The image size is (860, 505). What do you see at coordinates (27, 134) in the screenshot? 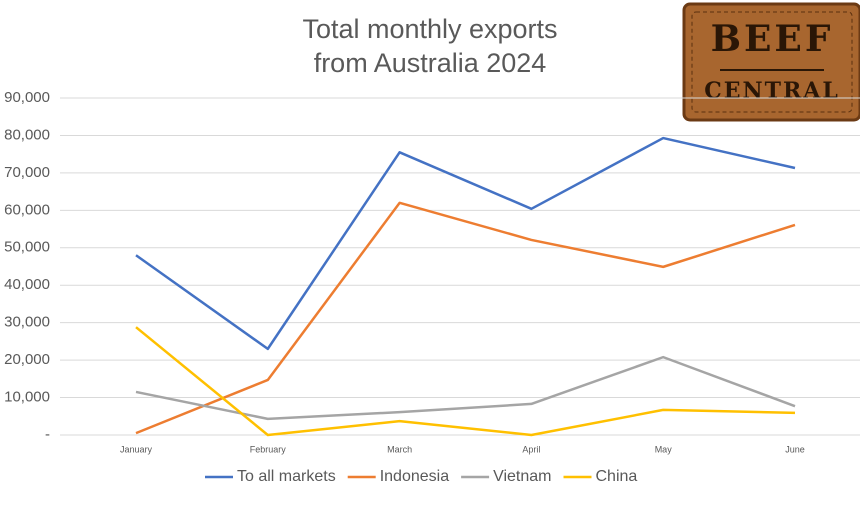
I see `y-tick-label: 80,000` at bounding box center [27, 134].